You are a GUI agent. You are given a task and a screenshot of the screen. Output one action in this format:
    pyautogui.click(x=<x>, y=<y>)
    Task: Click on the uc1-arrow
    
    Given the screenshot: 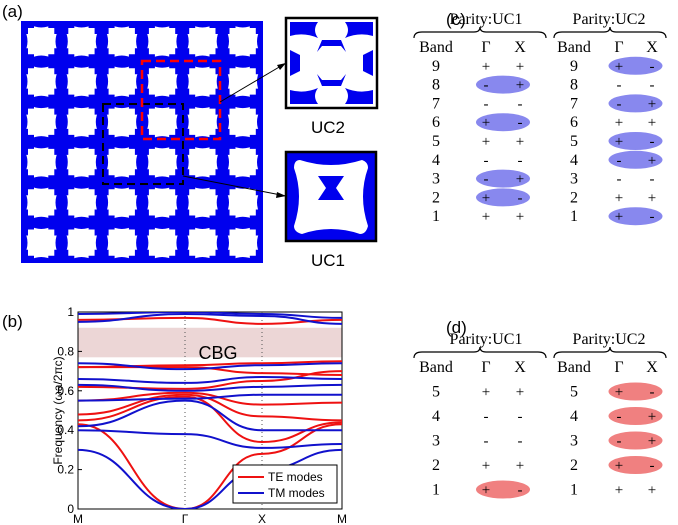 What is the action you would take?
    pyautogui.click(x=234, y=186)
    